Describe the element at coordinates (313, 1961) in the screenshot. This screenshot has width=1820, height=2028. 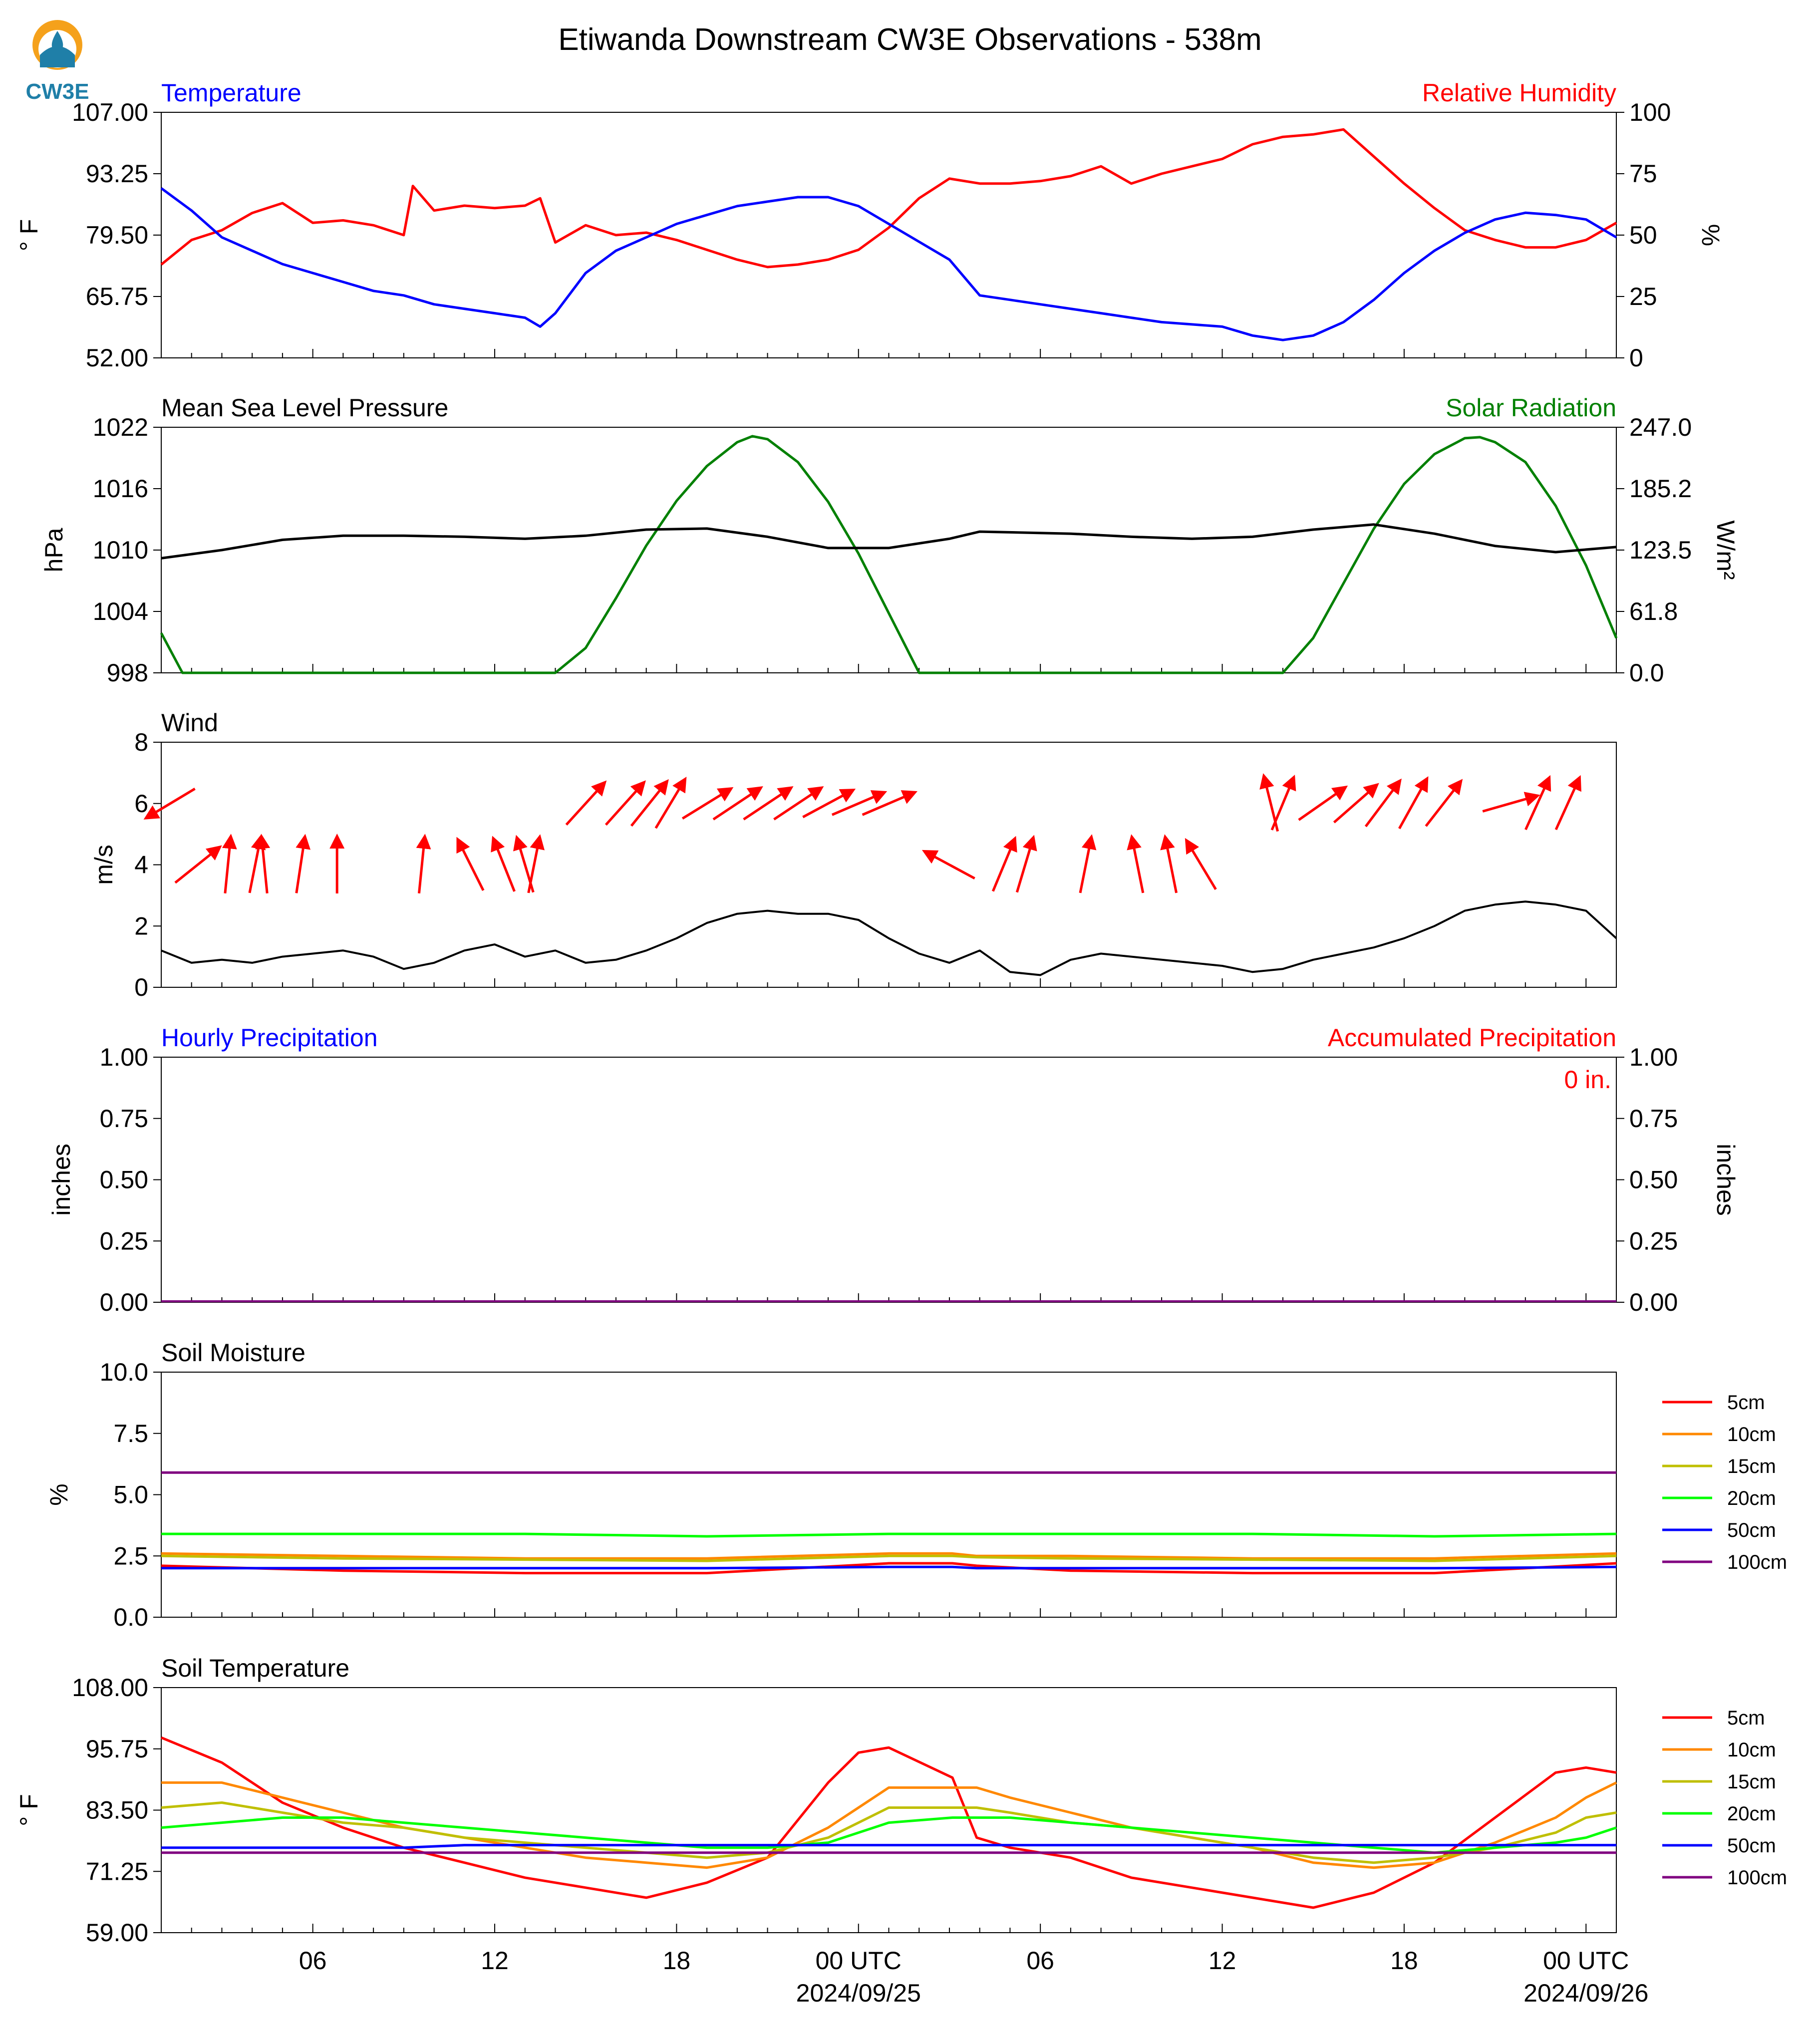
I see `x-tick-label: 06` at that location.